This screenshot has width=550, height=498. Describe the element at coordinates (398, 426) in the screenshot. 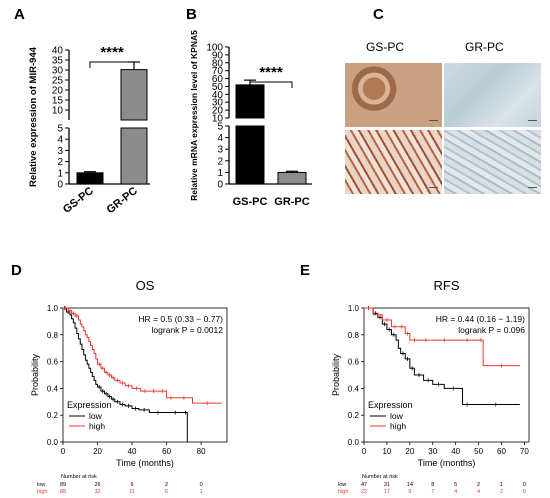

I see `legend-label: high` at that location.